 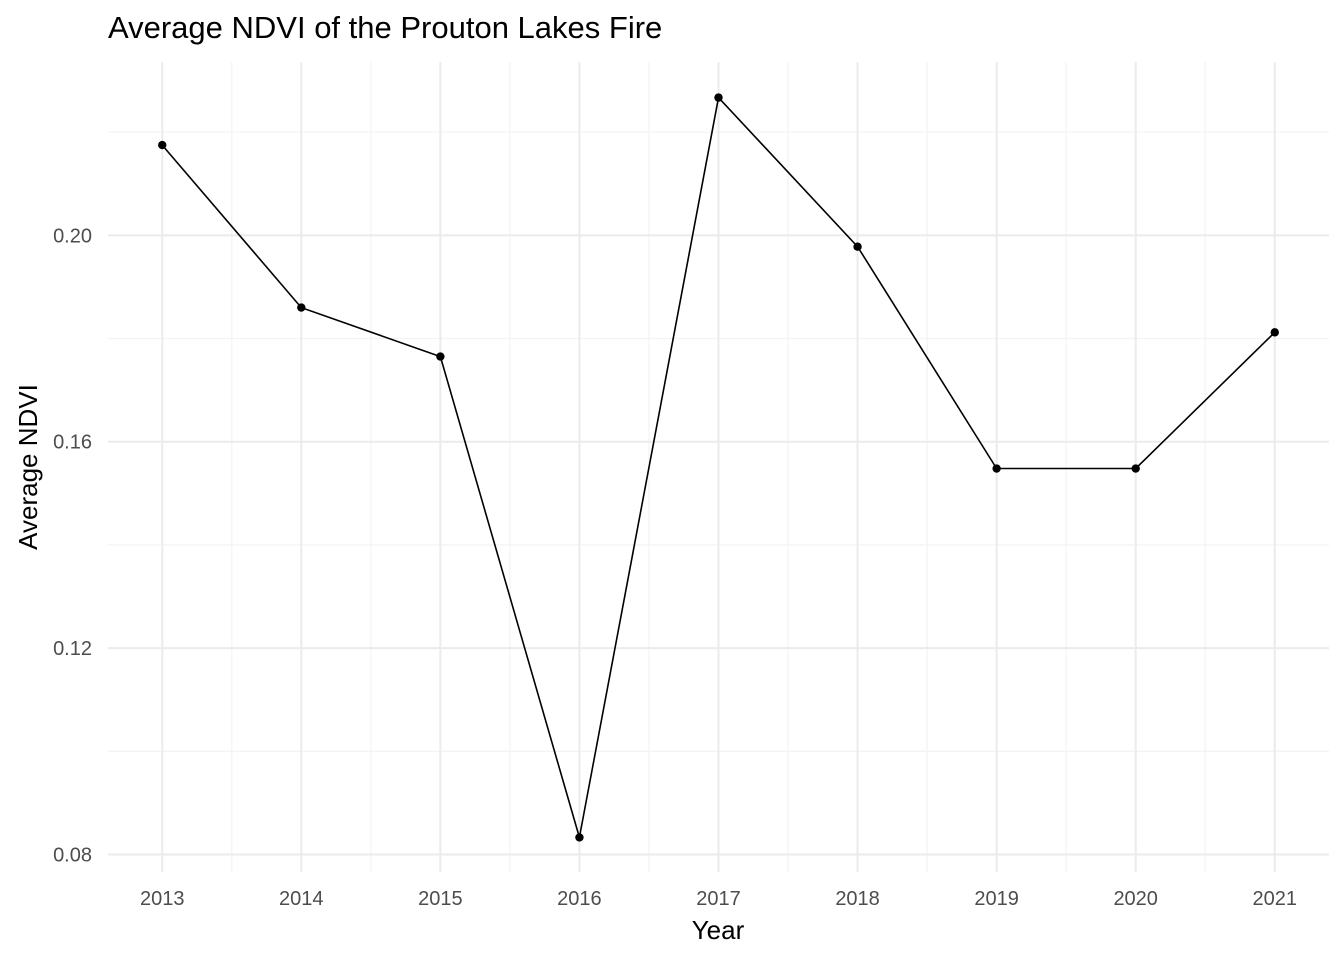 I want to click on y-tick-label: 0.08, so click(x=72, y=855).